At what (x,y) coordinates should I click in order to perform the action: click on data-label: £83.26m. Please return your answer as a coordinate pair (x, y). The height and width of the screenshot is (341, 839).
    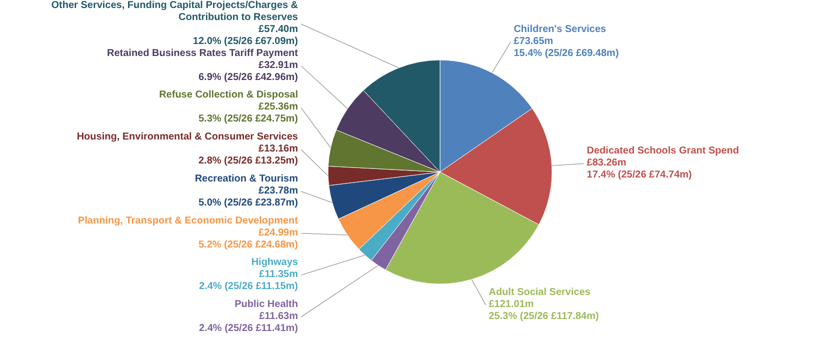
    Looking at the image, I should click on (606, 163).